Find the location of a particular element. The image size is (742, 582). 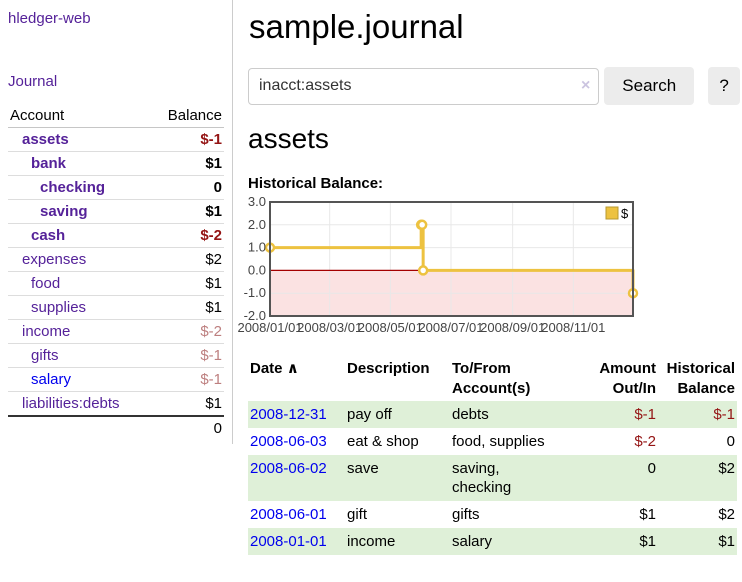

sidebar-account-cash: cash is located at coordinates (48, 235).